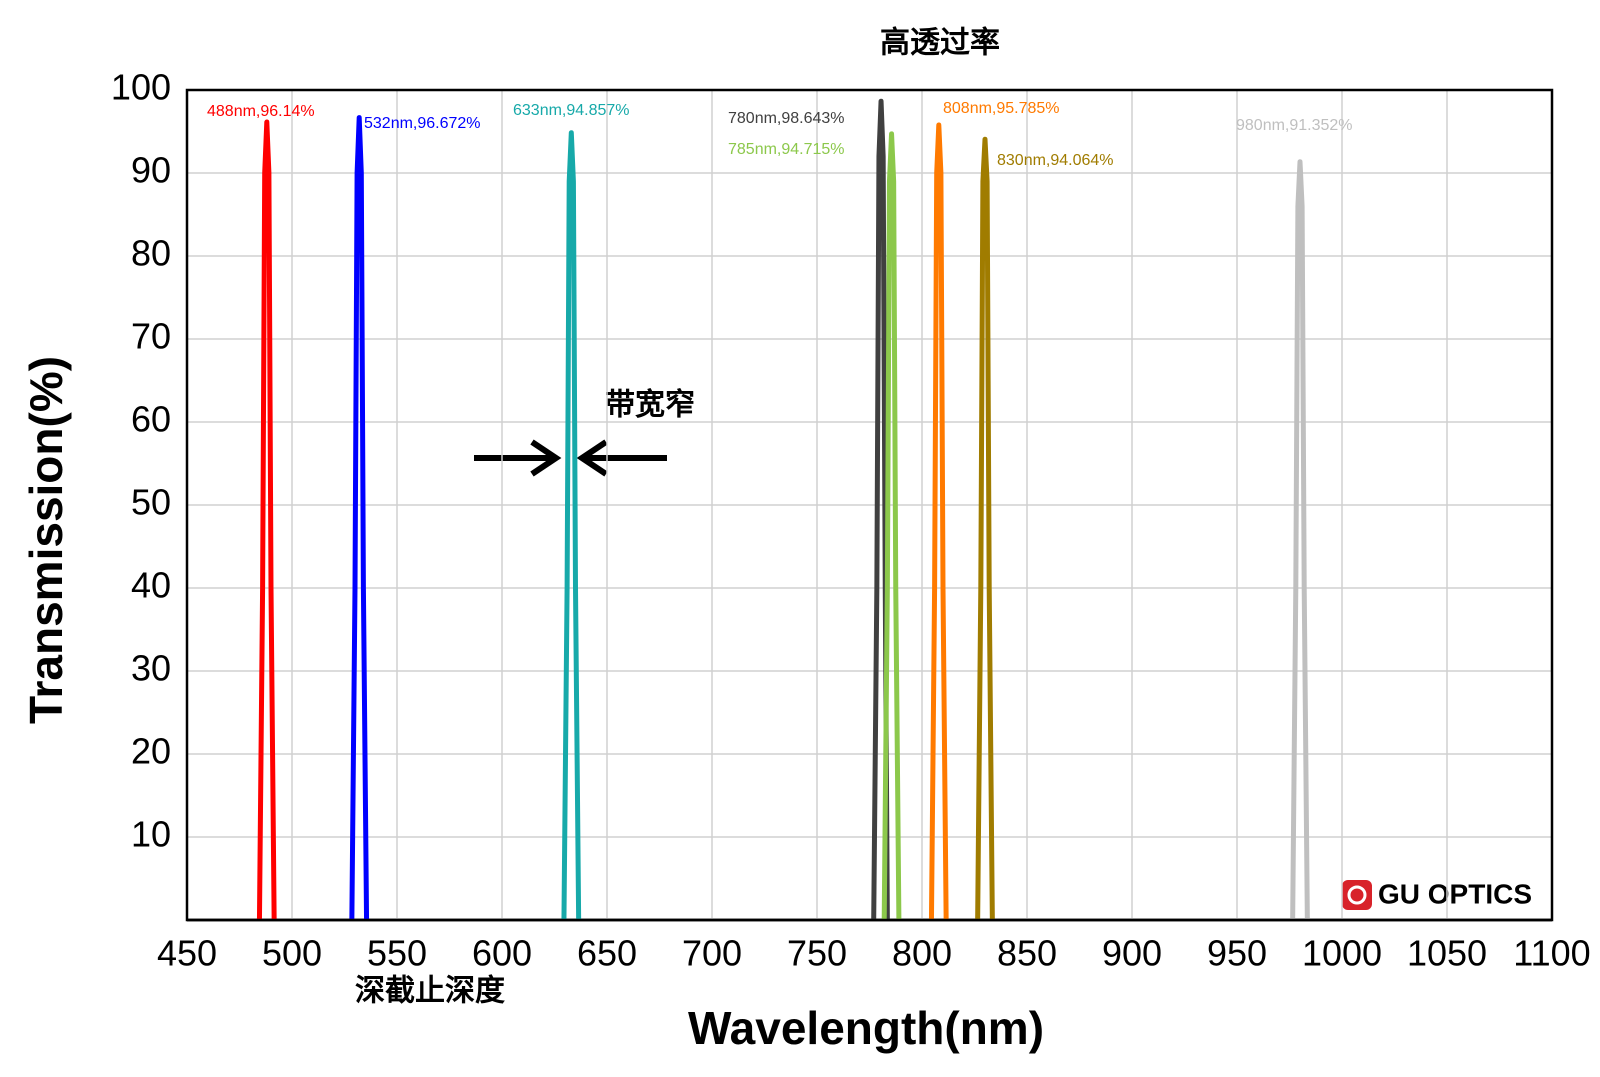  I want to click on y-tick-label: 20, so click(151, 751).